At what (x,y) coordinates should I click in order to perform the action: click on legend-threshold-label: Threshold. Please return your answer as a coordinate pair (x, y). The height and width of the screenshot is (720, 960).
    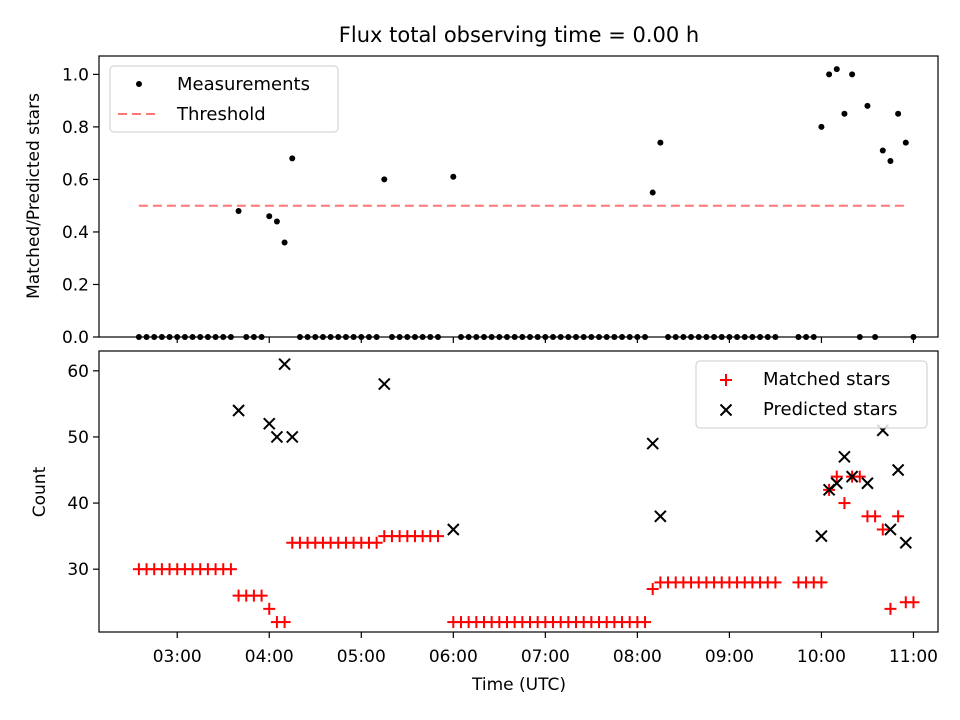
    Looking at the image, I should click on (221, 114).